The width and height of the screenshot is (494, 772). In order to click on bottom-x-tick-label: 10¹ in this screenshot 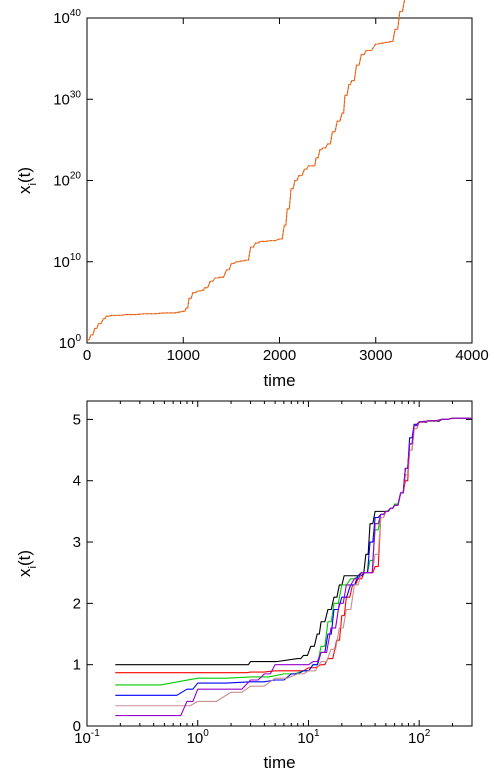, I will do `click(308, 737)`.